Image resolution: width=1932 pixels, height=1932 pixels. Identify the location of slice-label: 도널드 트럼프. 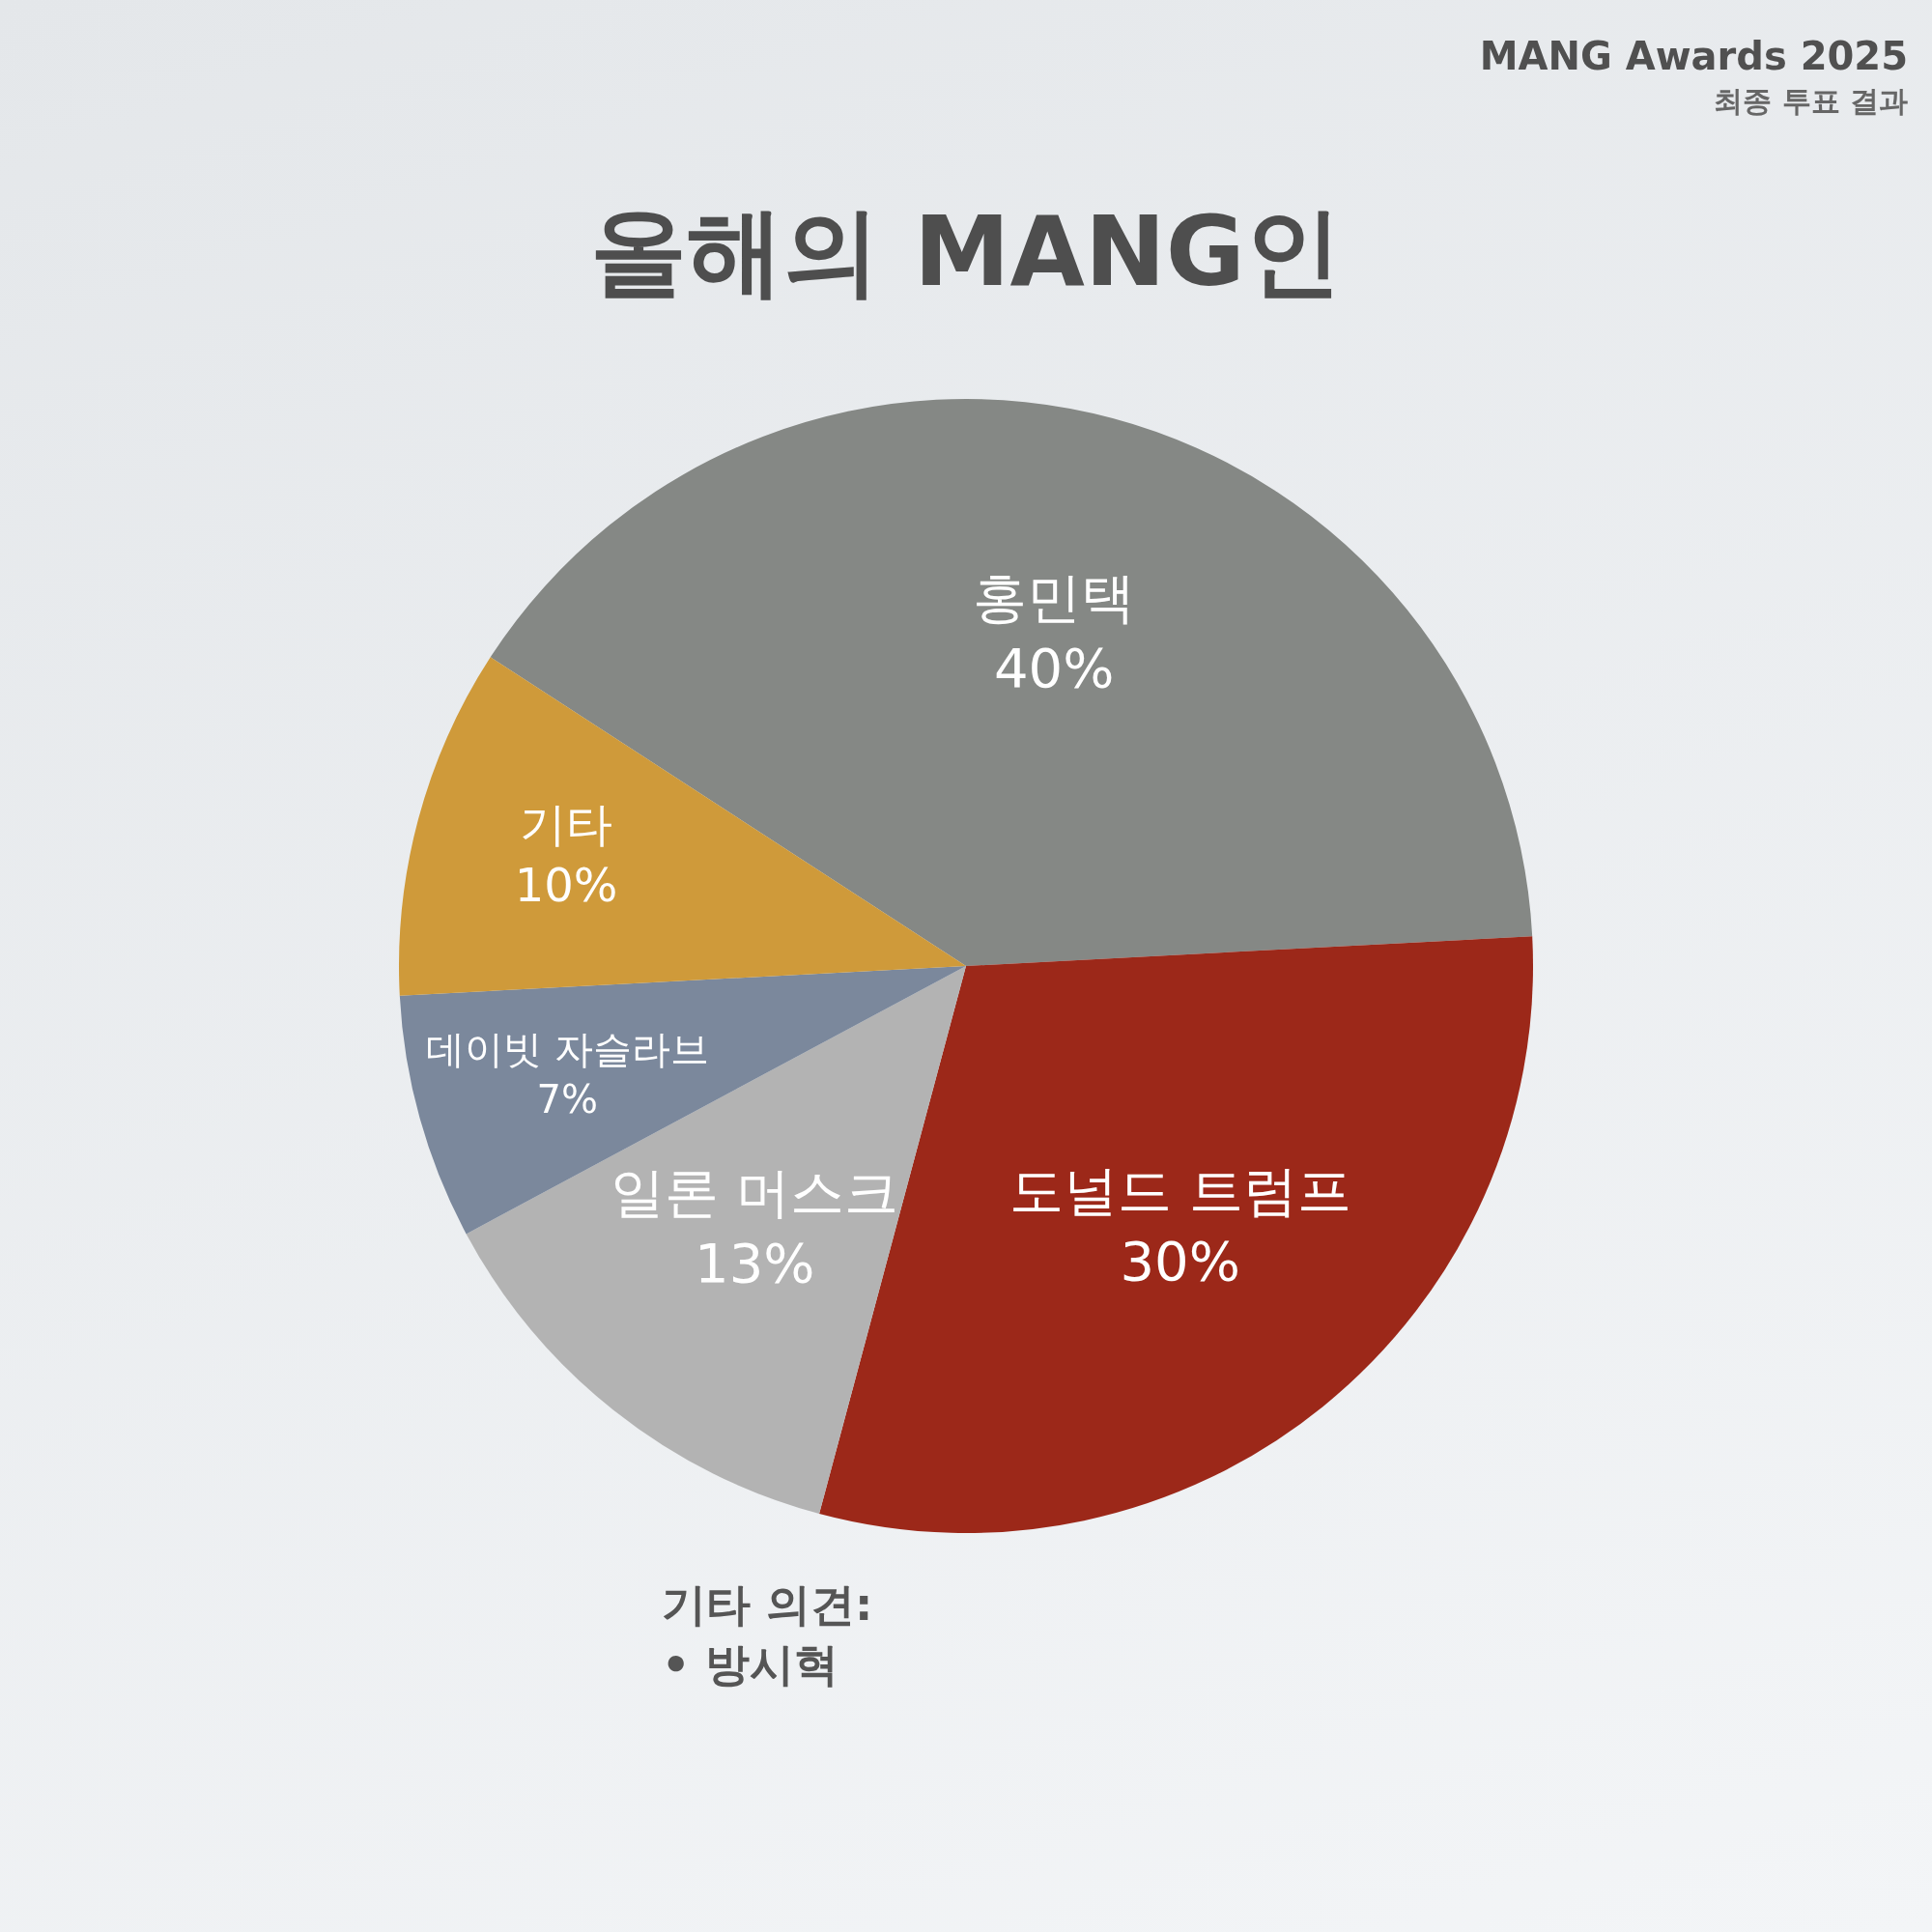
(1180, 1190).